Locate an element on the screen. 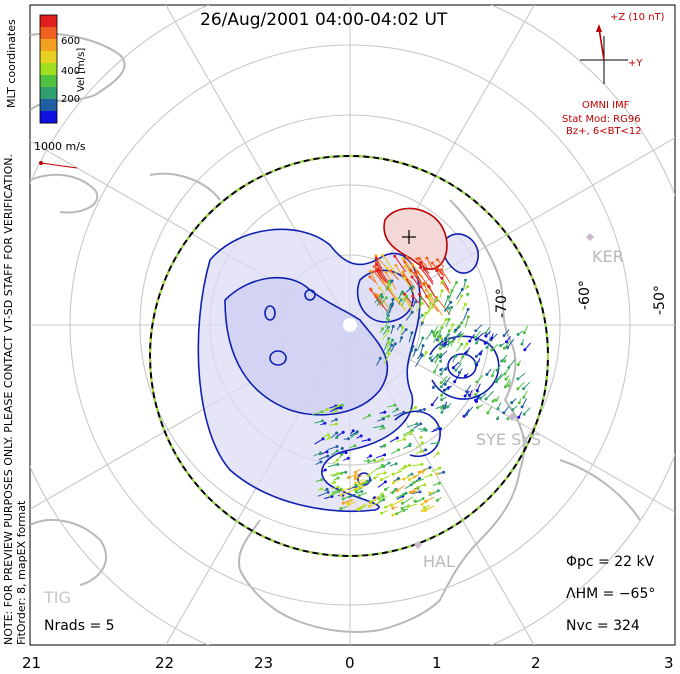  stat-n-rads: Nrads = 5 is located at coordinates (79, 626).